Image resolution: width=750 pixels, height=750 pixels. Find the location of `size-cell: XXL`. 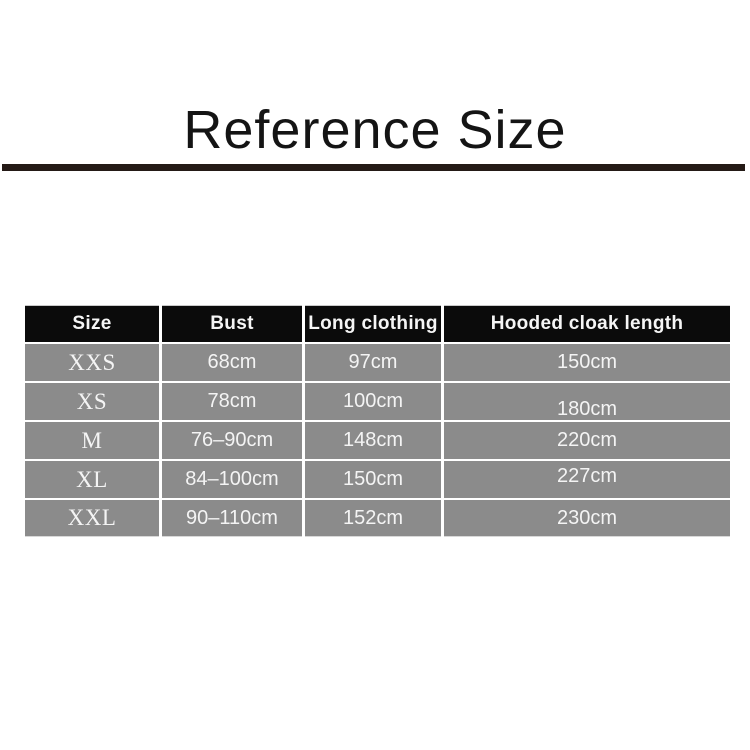

size-cell: XXL is located at coordinates (92, 518).